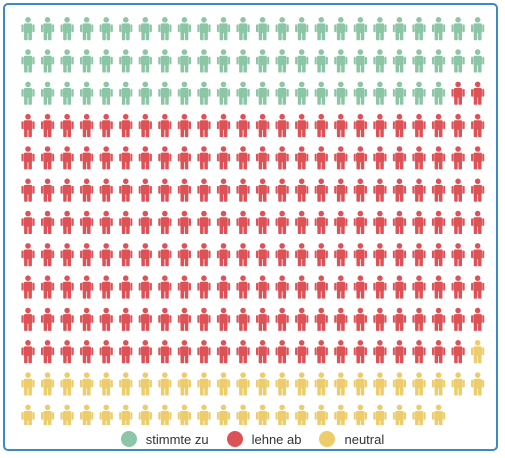 The width and height of the screenshot is (505, 458). Describe the element at coordinates (128, 439) in the screenshot. I see `legend-swatch-stimmte-zu` at that location.